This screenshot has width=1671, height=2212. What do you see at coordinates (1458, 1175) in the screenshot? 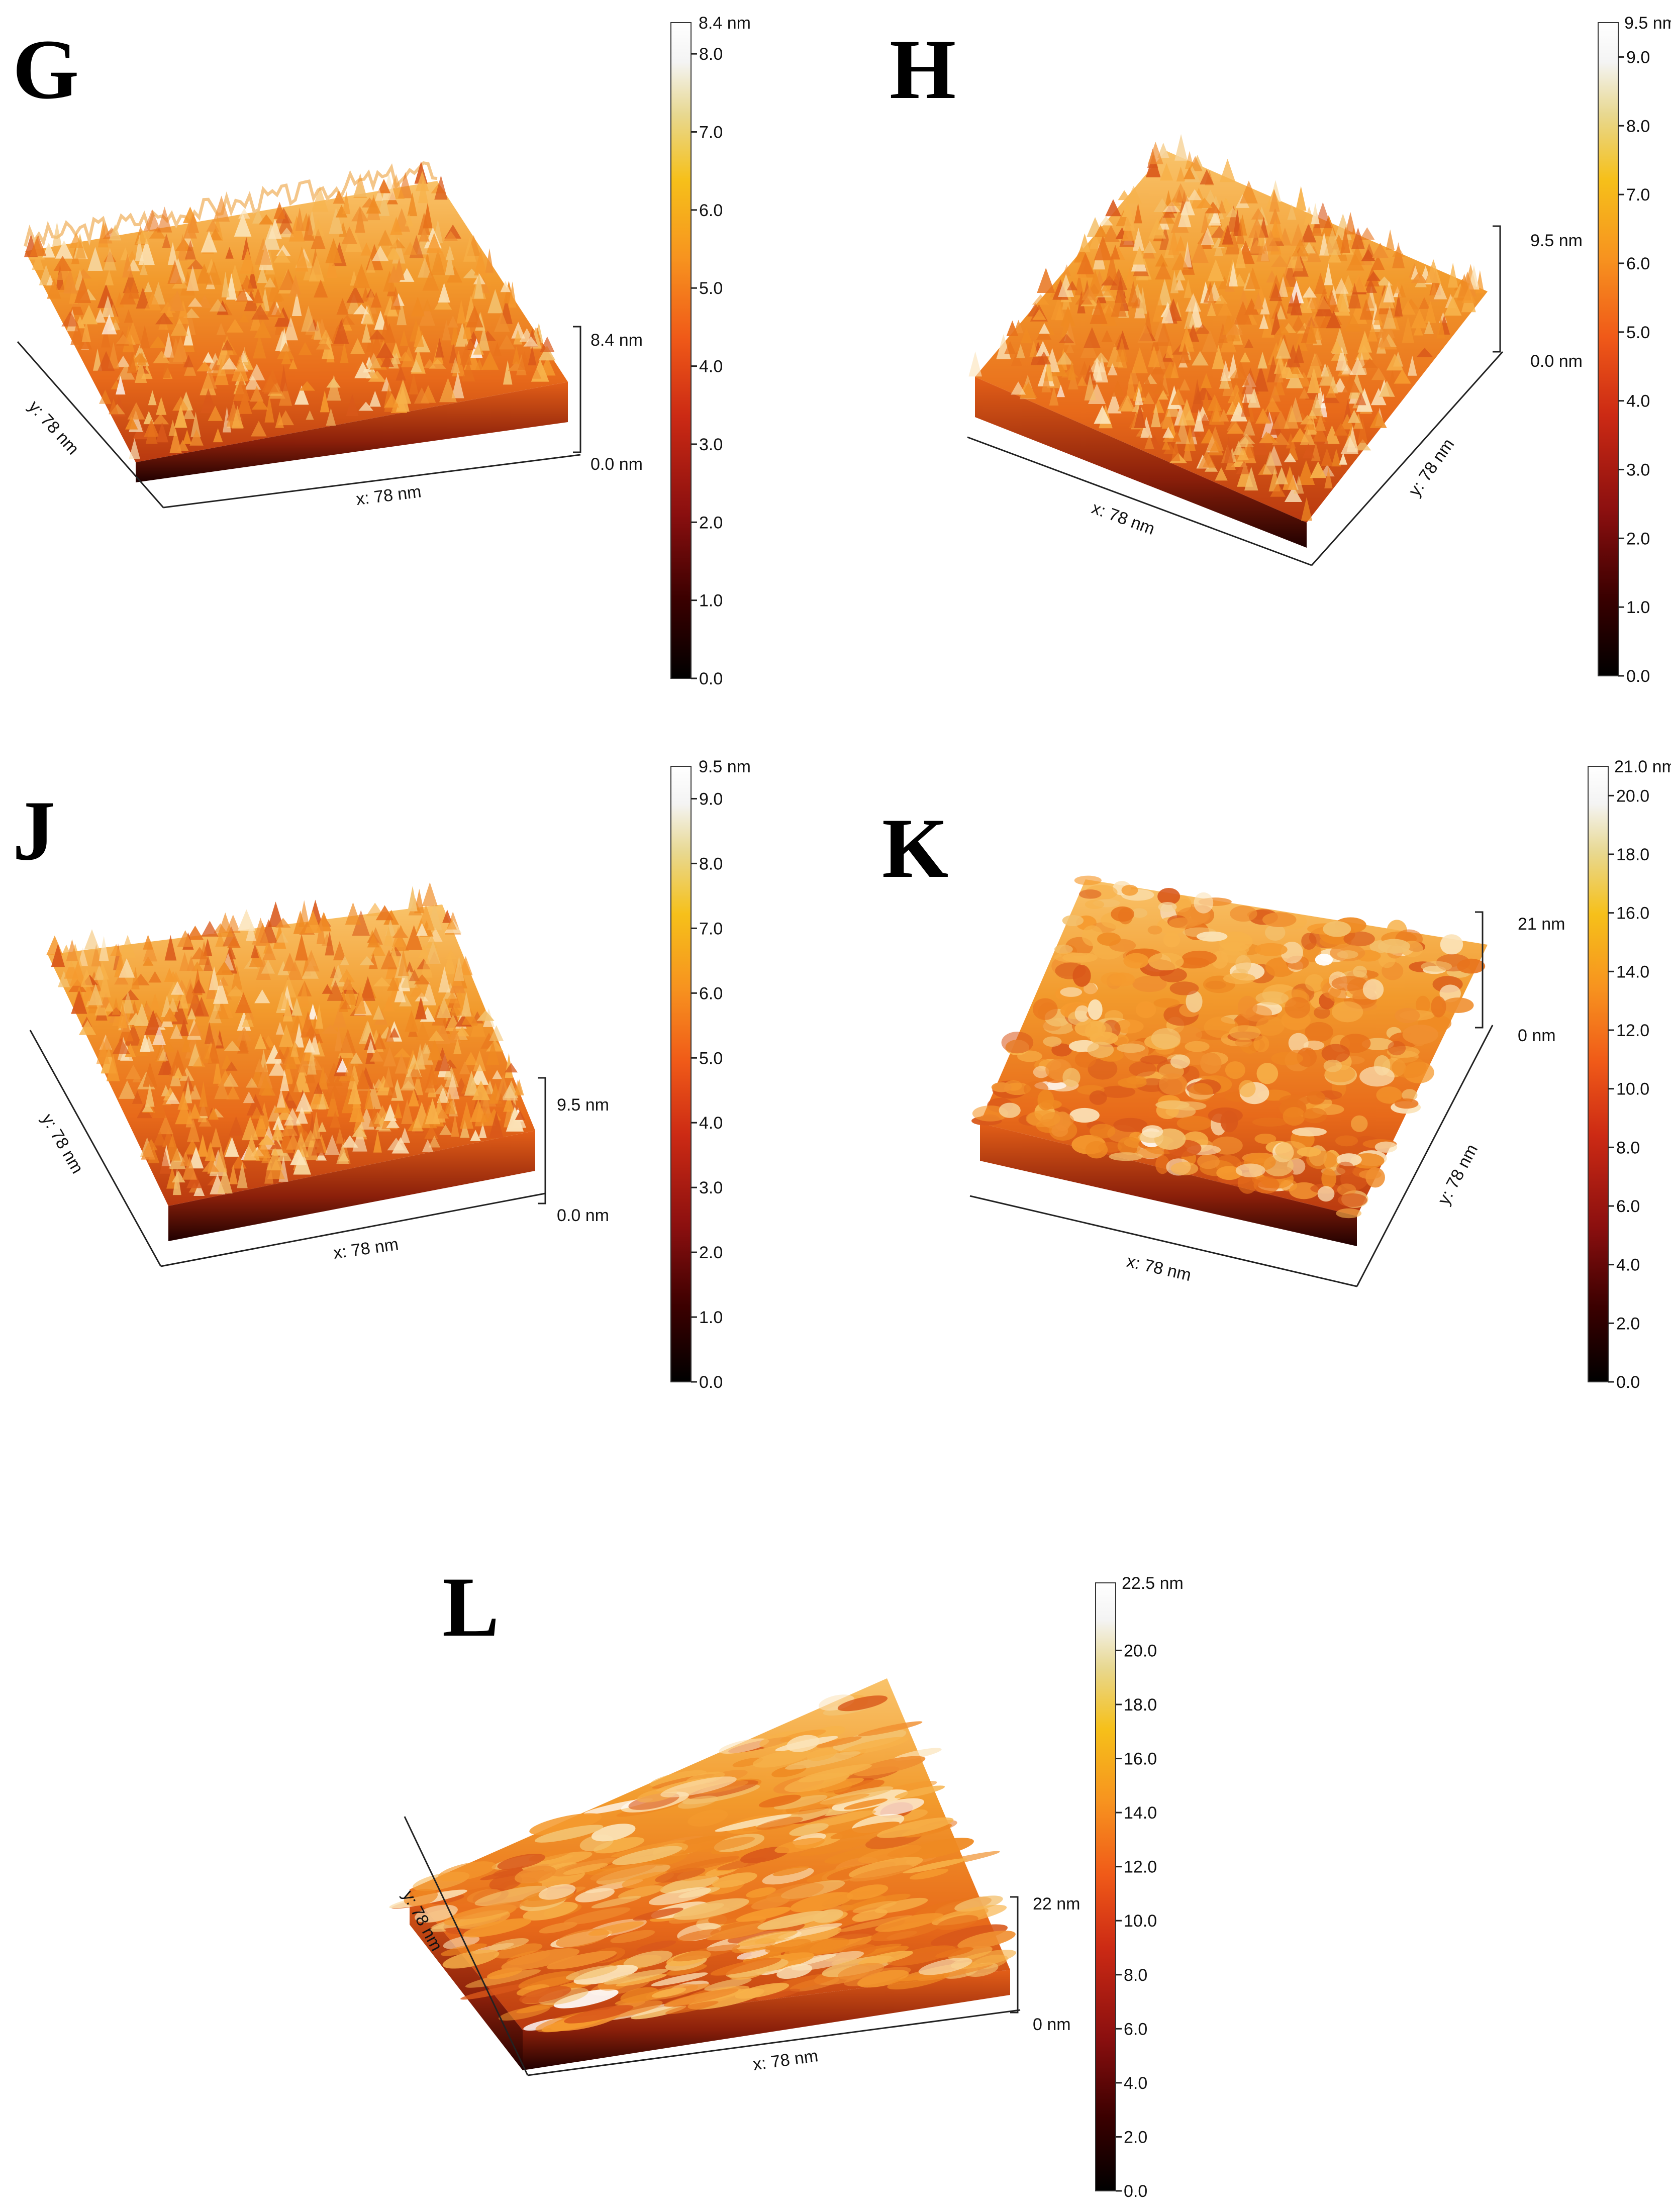
I see `panel-k-y-axis-label: y: 78 nm` at bounding box center [1458, 1175].